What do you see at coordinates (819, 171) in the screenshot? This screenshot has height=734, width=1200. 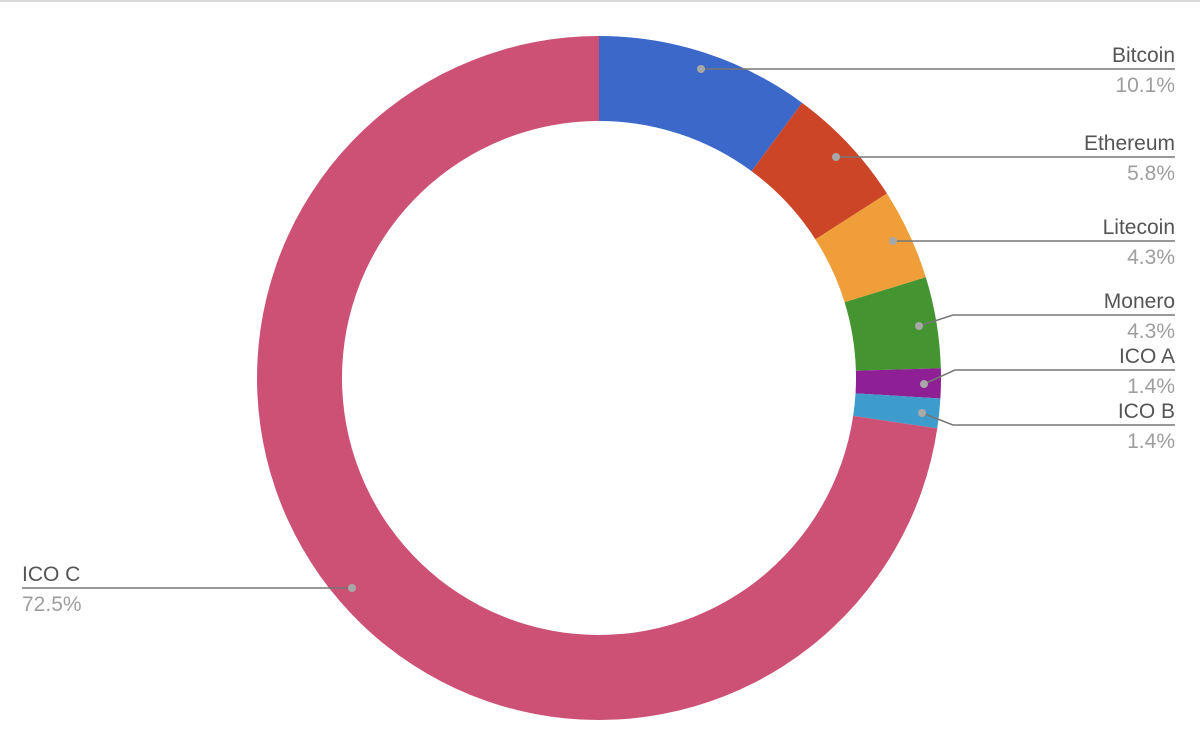 I see `slice-ethereum` at bounding box center [819, 171].